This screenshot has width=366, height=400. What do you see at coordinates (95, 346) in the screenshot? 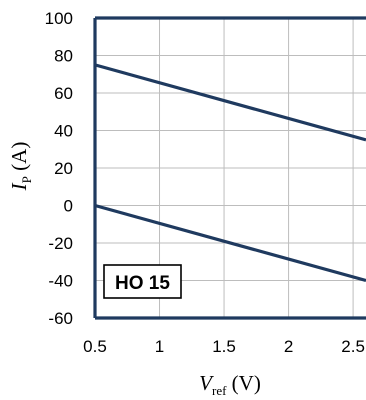
I see `x-tick-label: 0.5` at bounding box center [95, 346].